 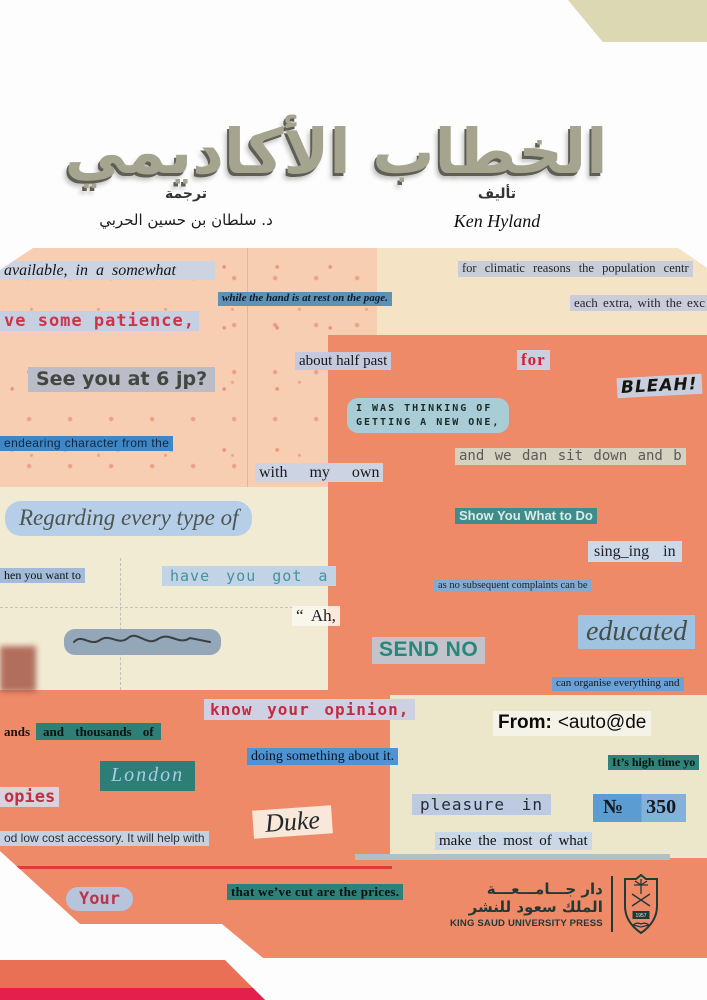 What do you see at coordinates (316, 616) in the screenshot?
I see `collage-snippet-ah: “ Ah,` at bounding box center [316, 616].